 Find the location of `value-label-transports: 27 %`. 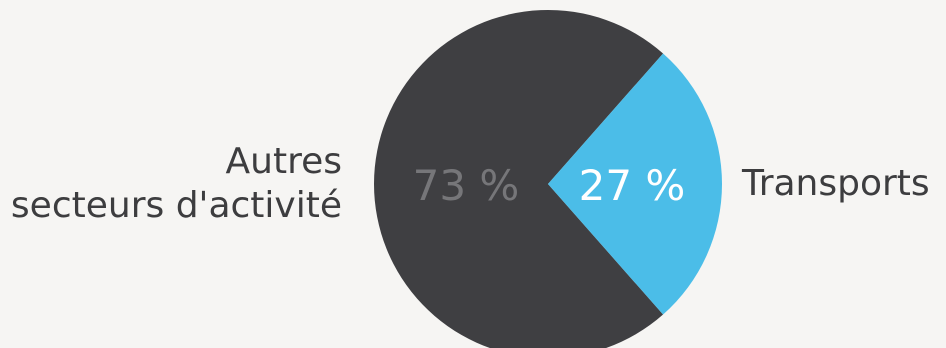

value-label-transports: 27 % is located at coordinates (632, 185).